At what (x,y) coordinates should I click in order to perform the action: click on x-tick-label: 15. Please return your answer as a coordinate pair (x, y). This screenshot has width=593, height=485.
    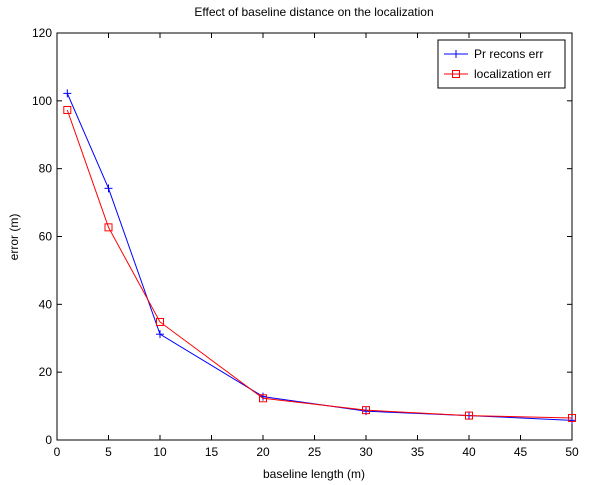
    Looking at the image, I should click on (212, 452).